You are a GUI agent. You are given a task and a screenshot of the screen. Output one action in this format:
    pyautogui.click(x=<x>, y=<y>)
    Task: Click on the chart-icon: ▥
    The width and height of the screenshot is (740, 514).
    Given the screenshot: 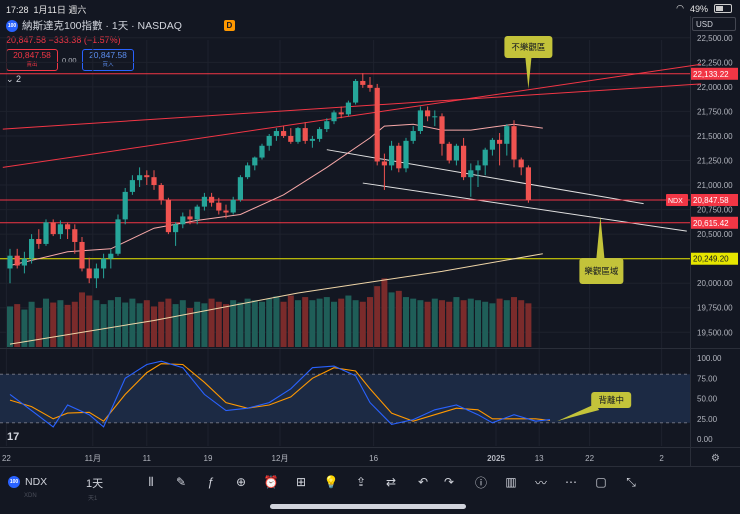 What is the action you would take?
    pyautogui.click(x=511, y=482)
    